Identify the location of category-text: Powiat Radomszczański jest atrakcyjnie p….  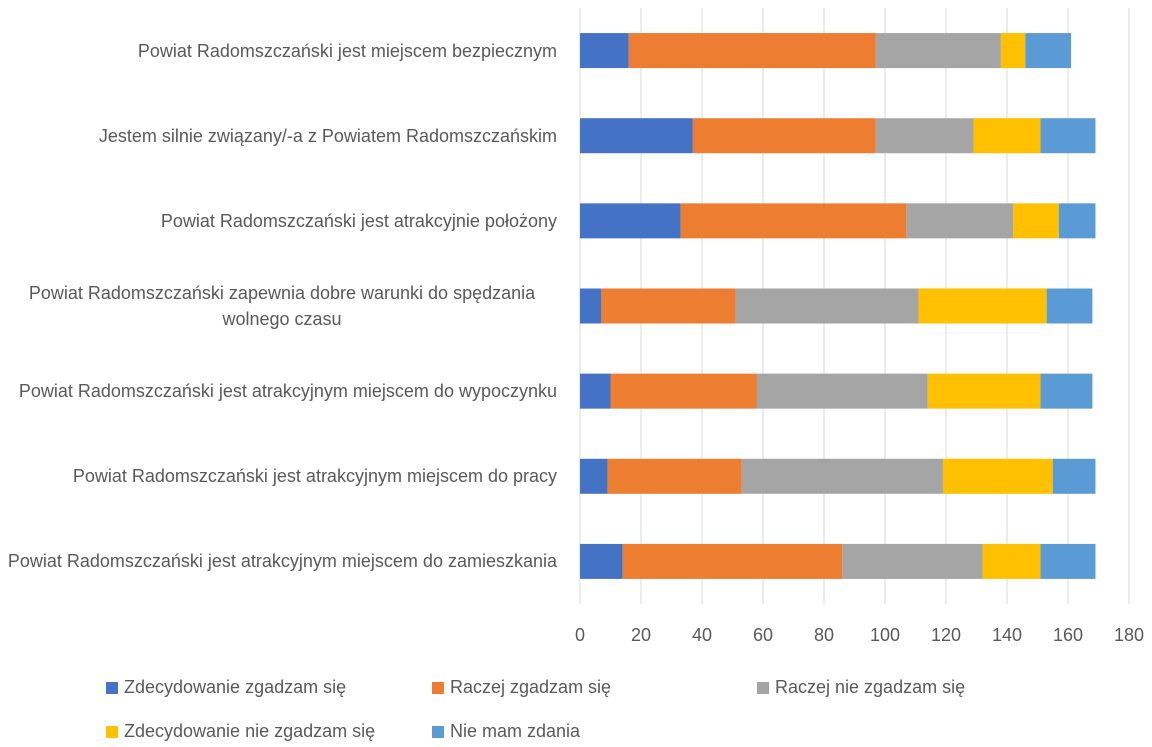
(358, 220).